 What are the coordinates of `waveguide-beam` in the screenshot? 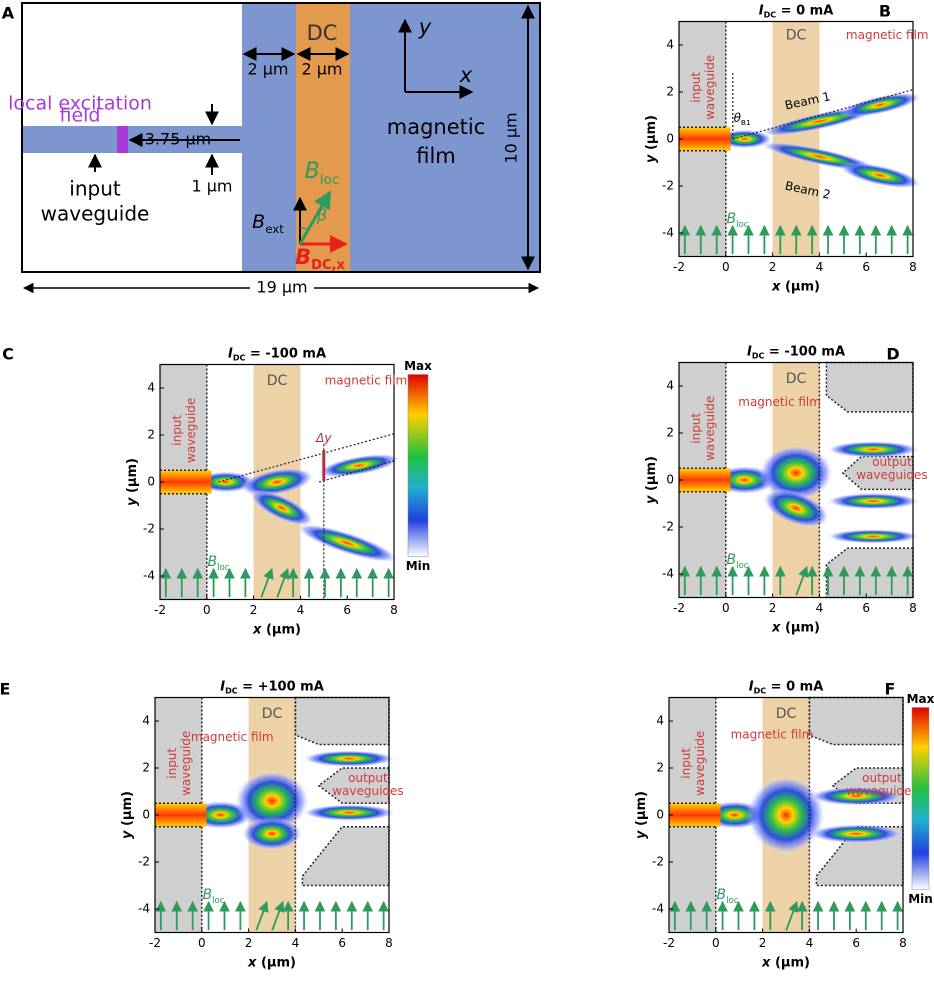 It's located at (705, 139).